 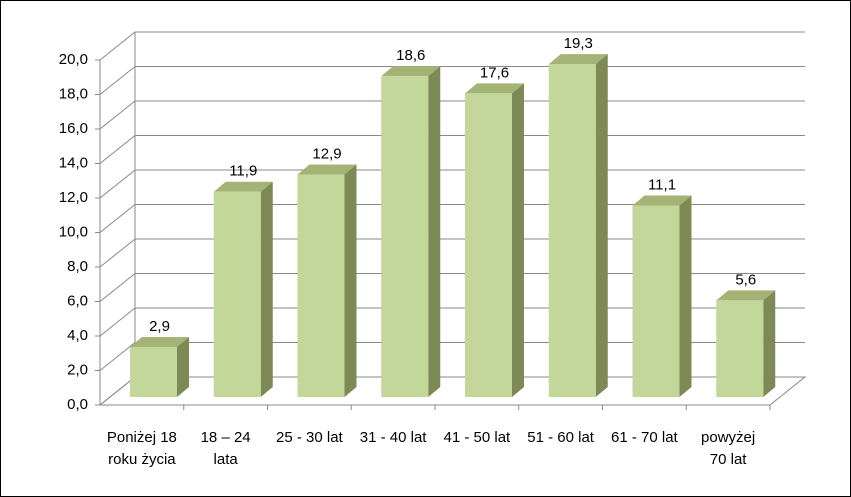 What do you see at coordinates (73, 128) in the screenshot?
I see `y-tick-label: 16,0` at bounding box center [73, 128].